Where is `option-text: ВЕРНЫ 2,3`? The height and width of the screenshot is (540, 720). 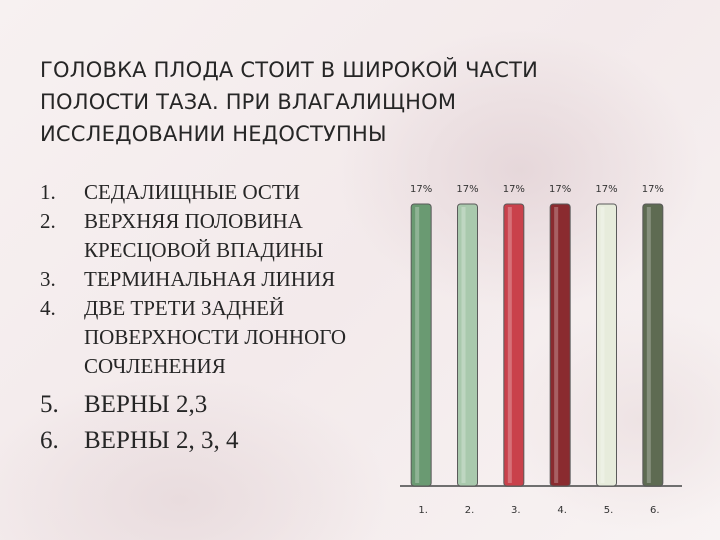 option-text: ВЕРНЫ 2,3 is located at coordinates (146, 404).